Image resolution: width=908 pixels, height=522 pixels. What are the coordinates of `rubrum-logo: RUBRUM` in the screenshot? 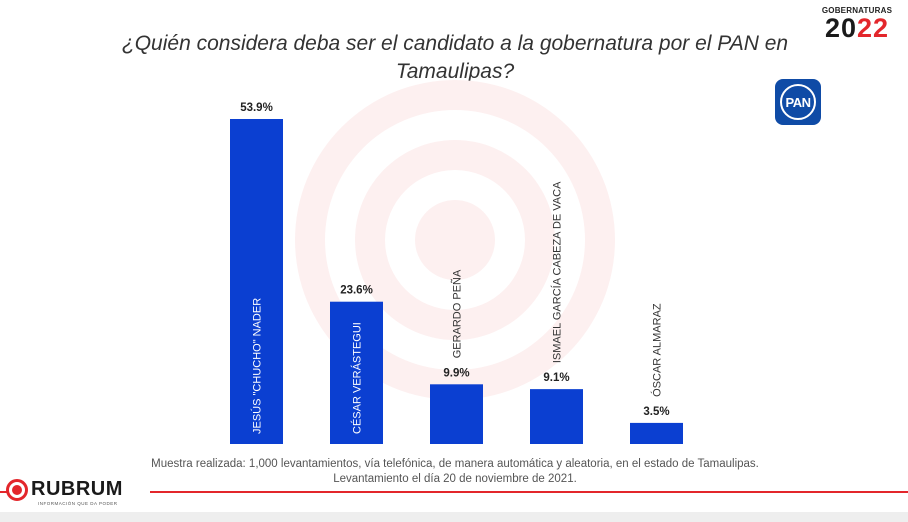 It's located at (64, 489).